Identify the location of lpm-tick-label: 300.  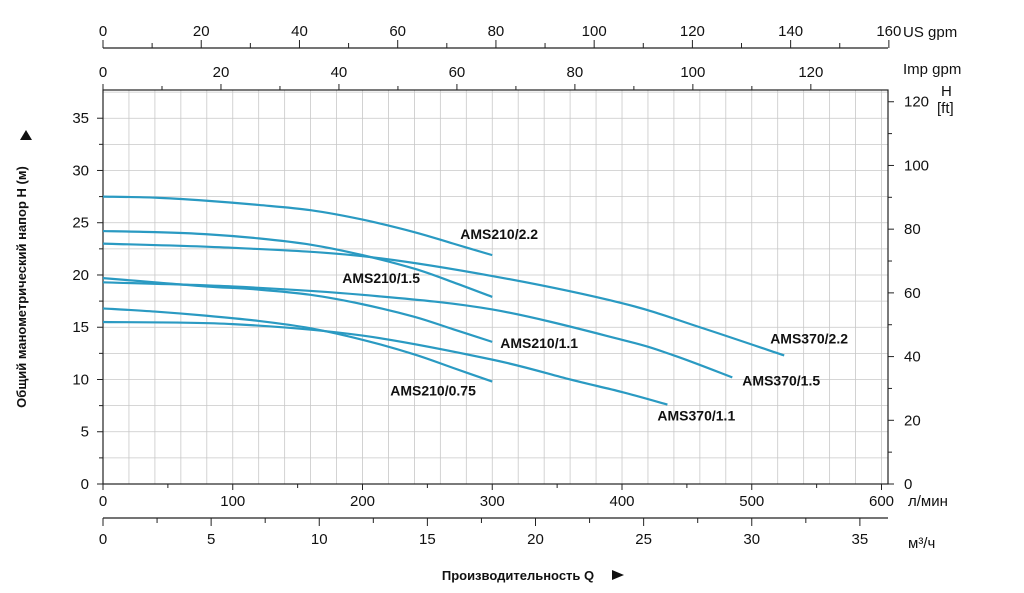
(492, 501).